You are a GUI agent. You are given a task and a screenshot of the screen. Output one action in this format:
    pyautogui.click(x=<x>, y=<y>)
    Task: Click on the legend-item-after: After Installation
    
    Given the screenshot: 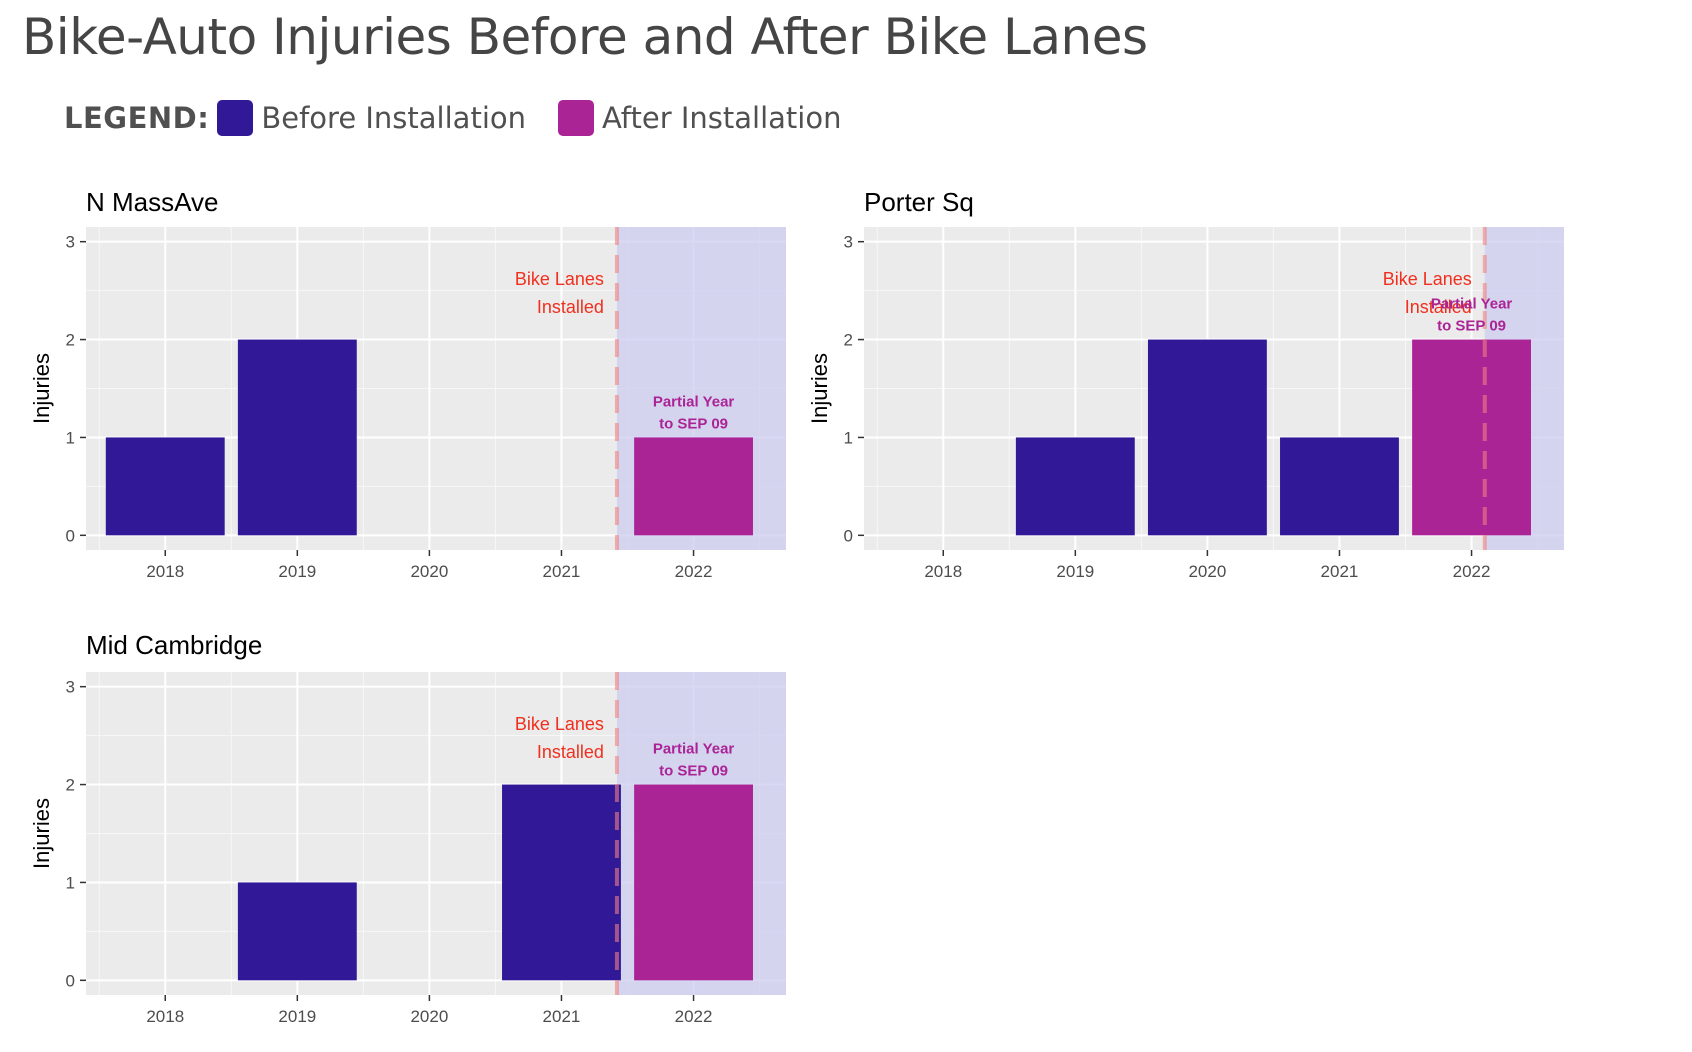 What is the action you would take?
    pyautogui.click(x=722, y=118)
    